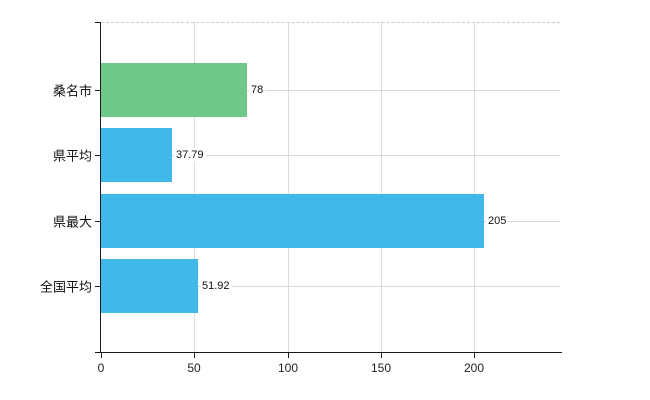 The height and width of the screenshot is (400, 650). I want to click on x-tick-label: 150, so click(381, 368).